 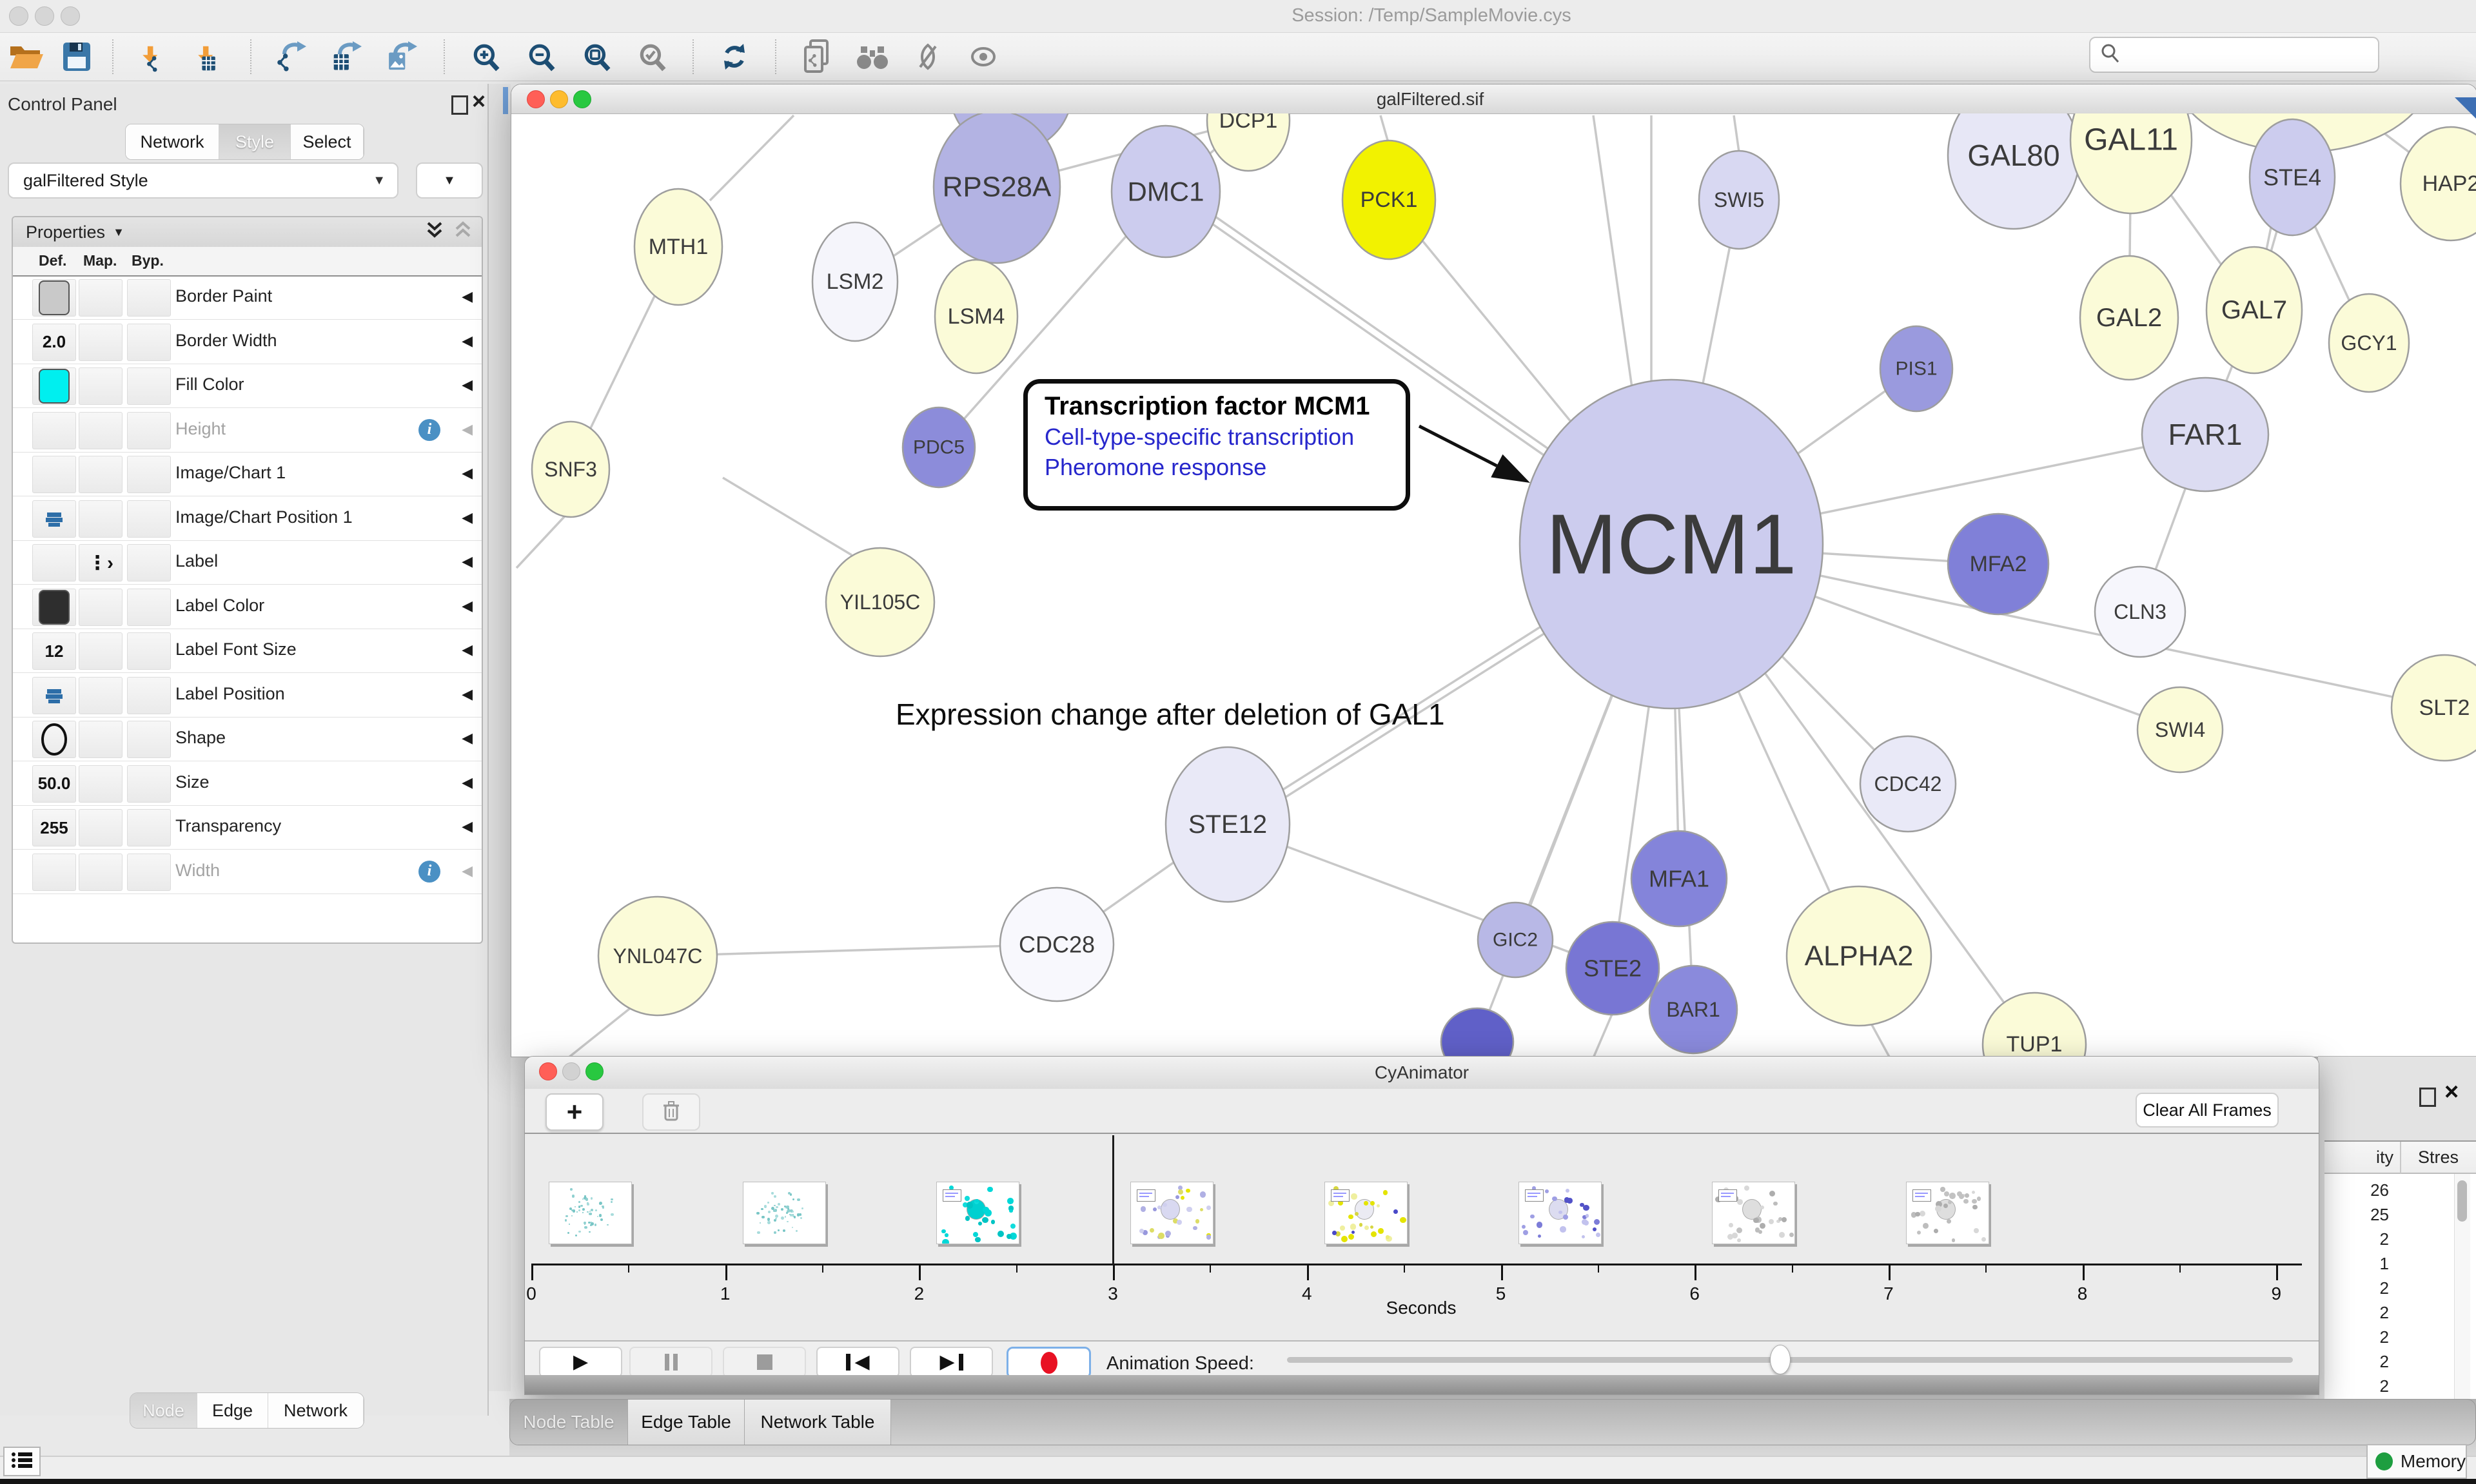 I want to click on open-session-button, so click(x=26, y=56).